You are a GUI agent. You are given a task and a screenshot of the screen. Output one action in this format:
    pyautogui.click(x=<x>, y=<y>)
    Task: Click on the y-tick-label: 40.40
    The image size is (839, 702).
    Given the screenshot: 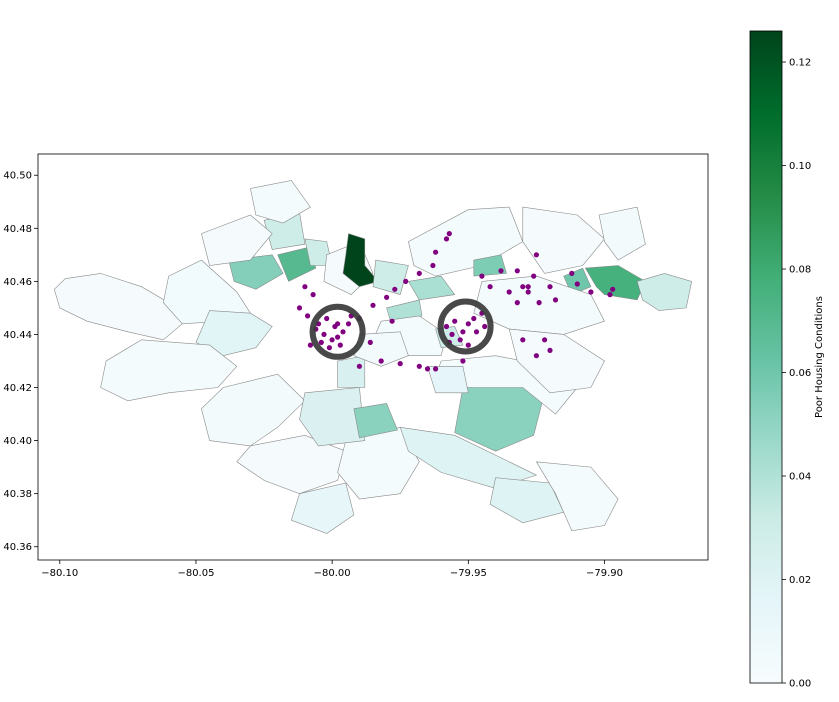 What is the action you would take?
    pyautogui.click(x=17, y=441)
    